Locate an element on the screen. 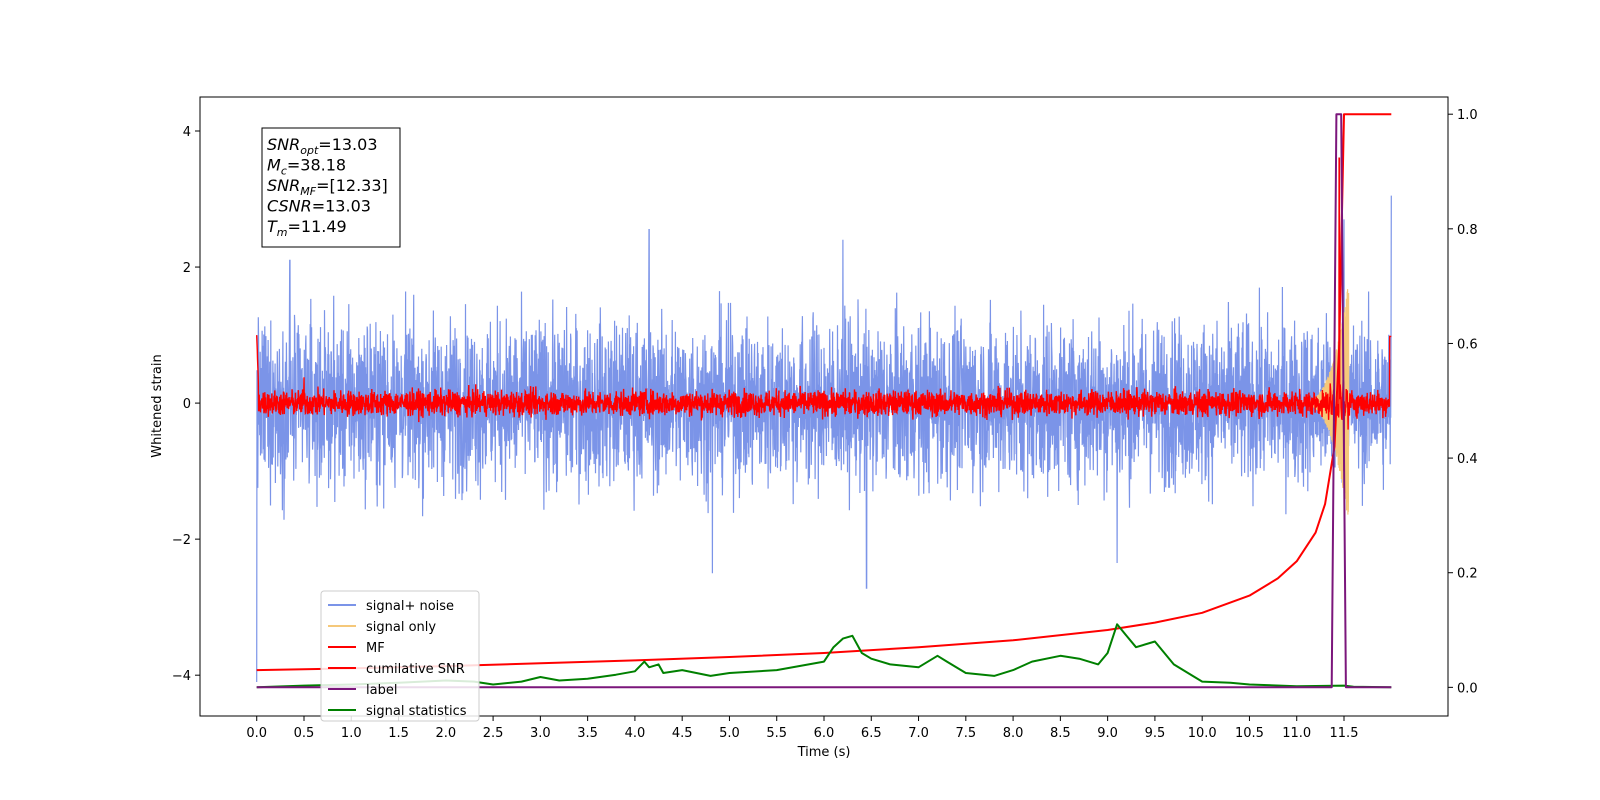  legend-label-cumilative-snr: cumilative SNR is located at coordinates (415, 669).